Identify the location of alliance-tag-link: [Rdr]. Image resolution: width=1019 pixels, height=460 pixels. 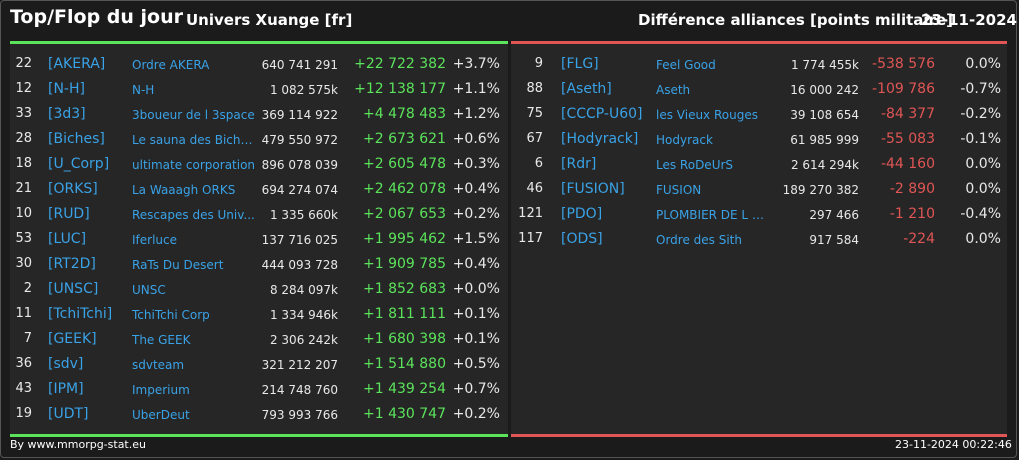
(579, 164).